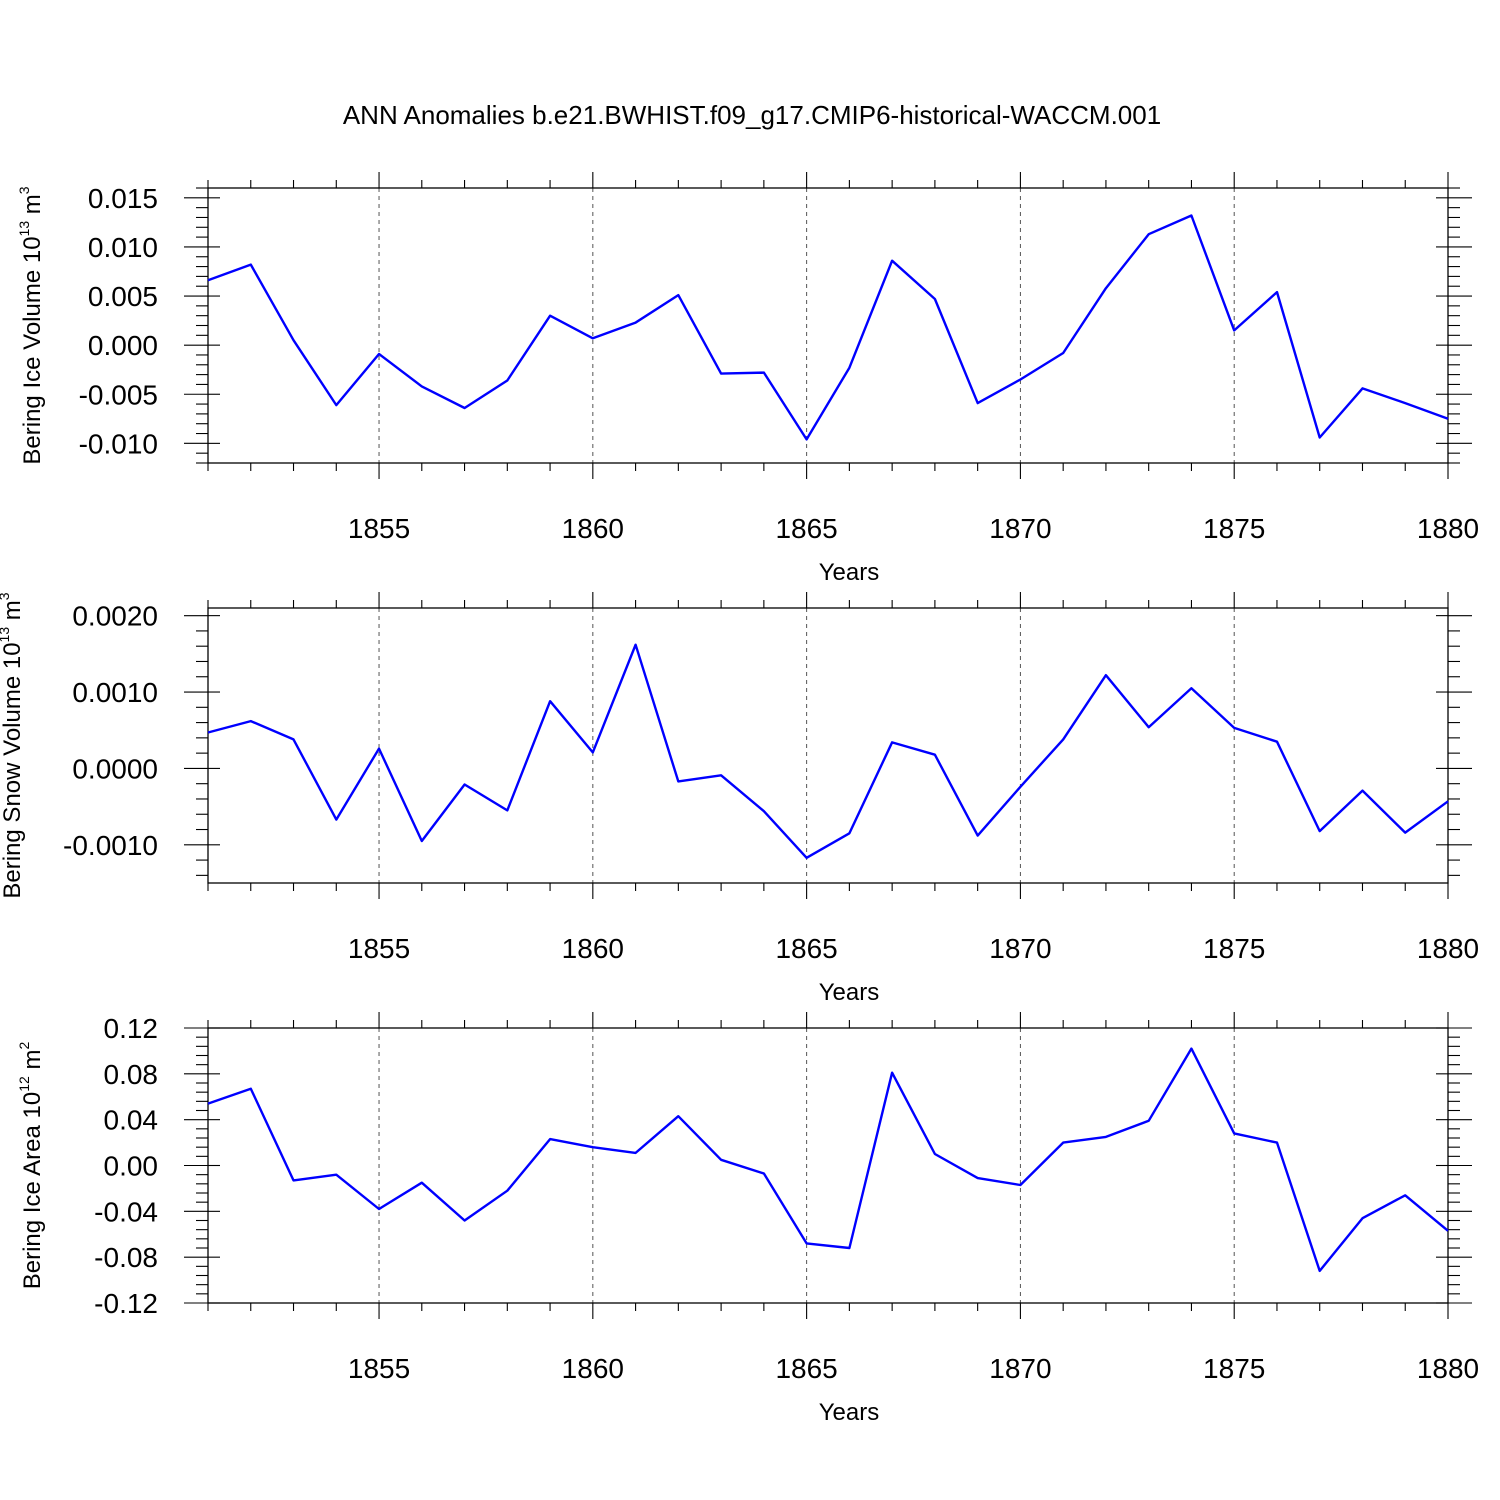 The width and height of the screenshot is (1500, 1500). What do you see at coordinates (31, 1166) in the screenshot?
I see `y-axis-label: Bering Ice Area 1012 m2` at bounding box center [31, 1166].